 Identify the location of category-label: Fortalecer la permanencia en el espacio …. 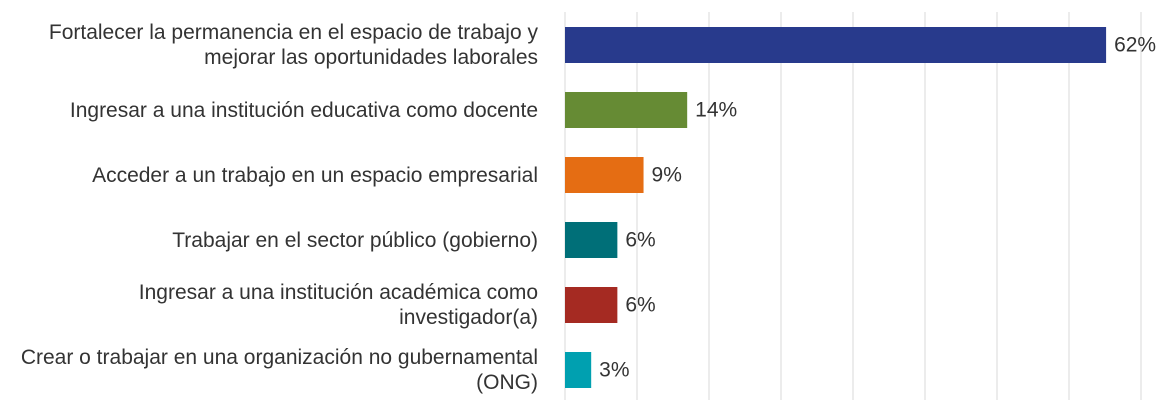
(293, 45).